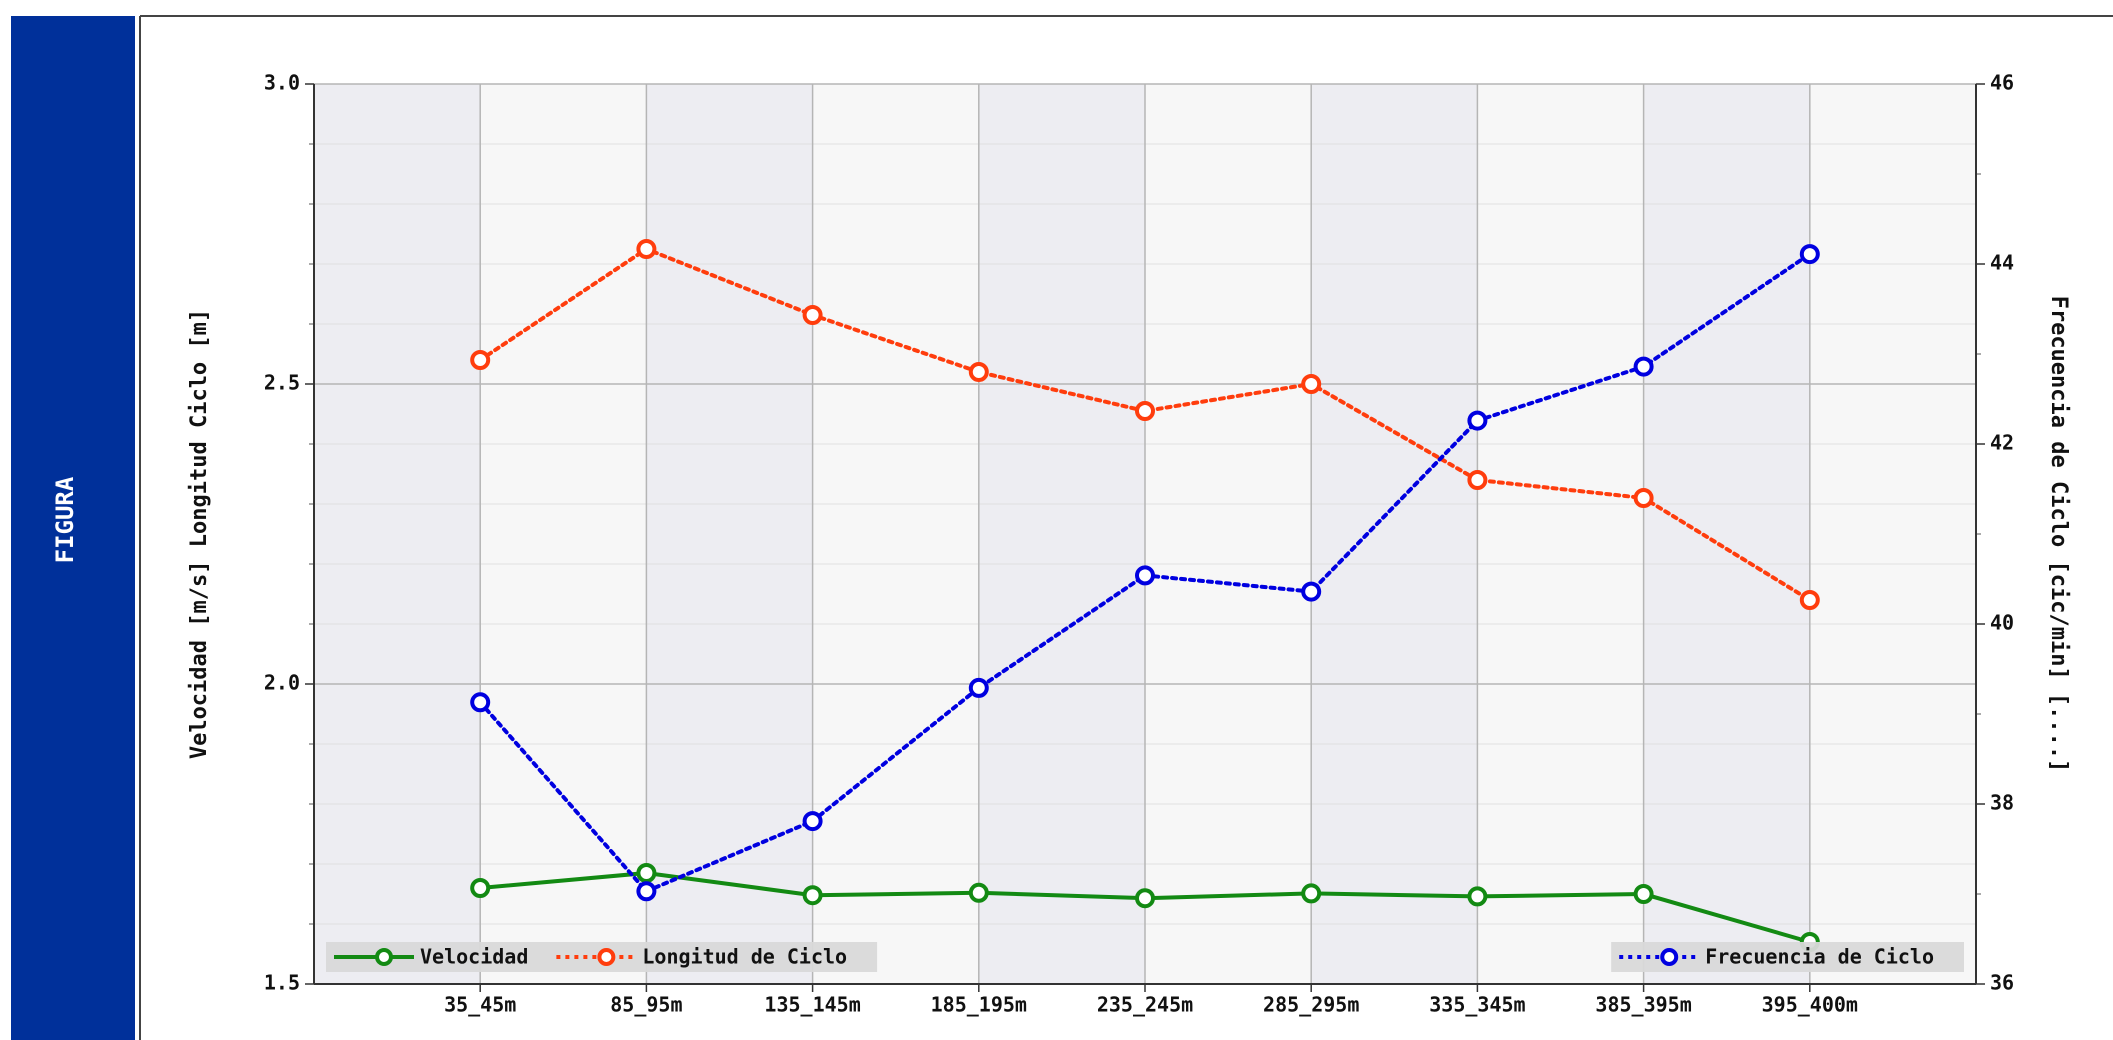  I want to click on sidebar-label: FIGURA, so click(65, 519).